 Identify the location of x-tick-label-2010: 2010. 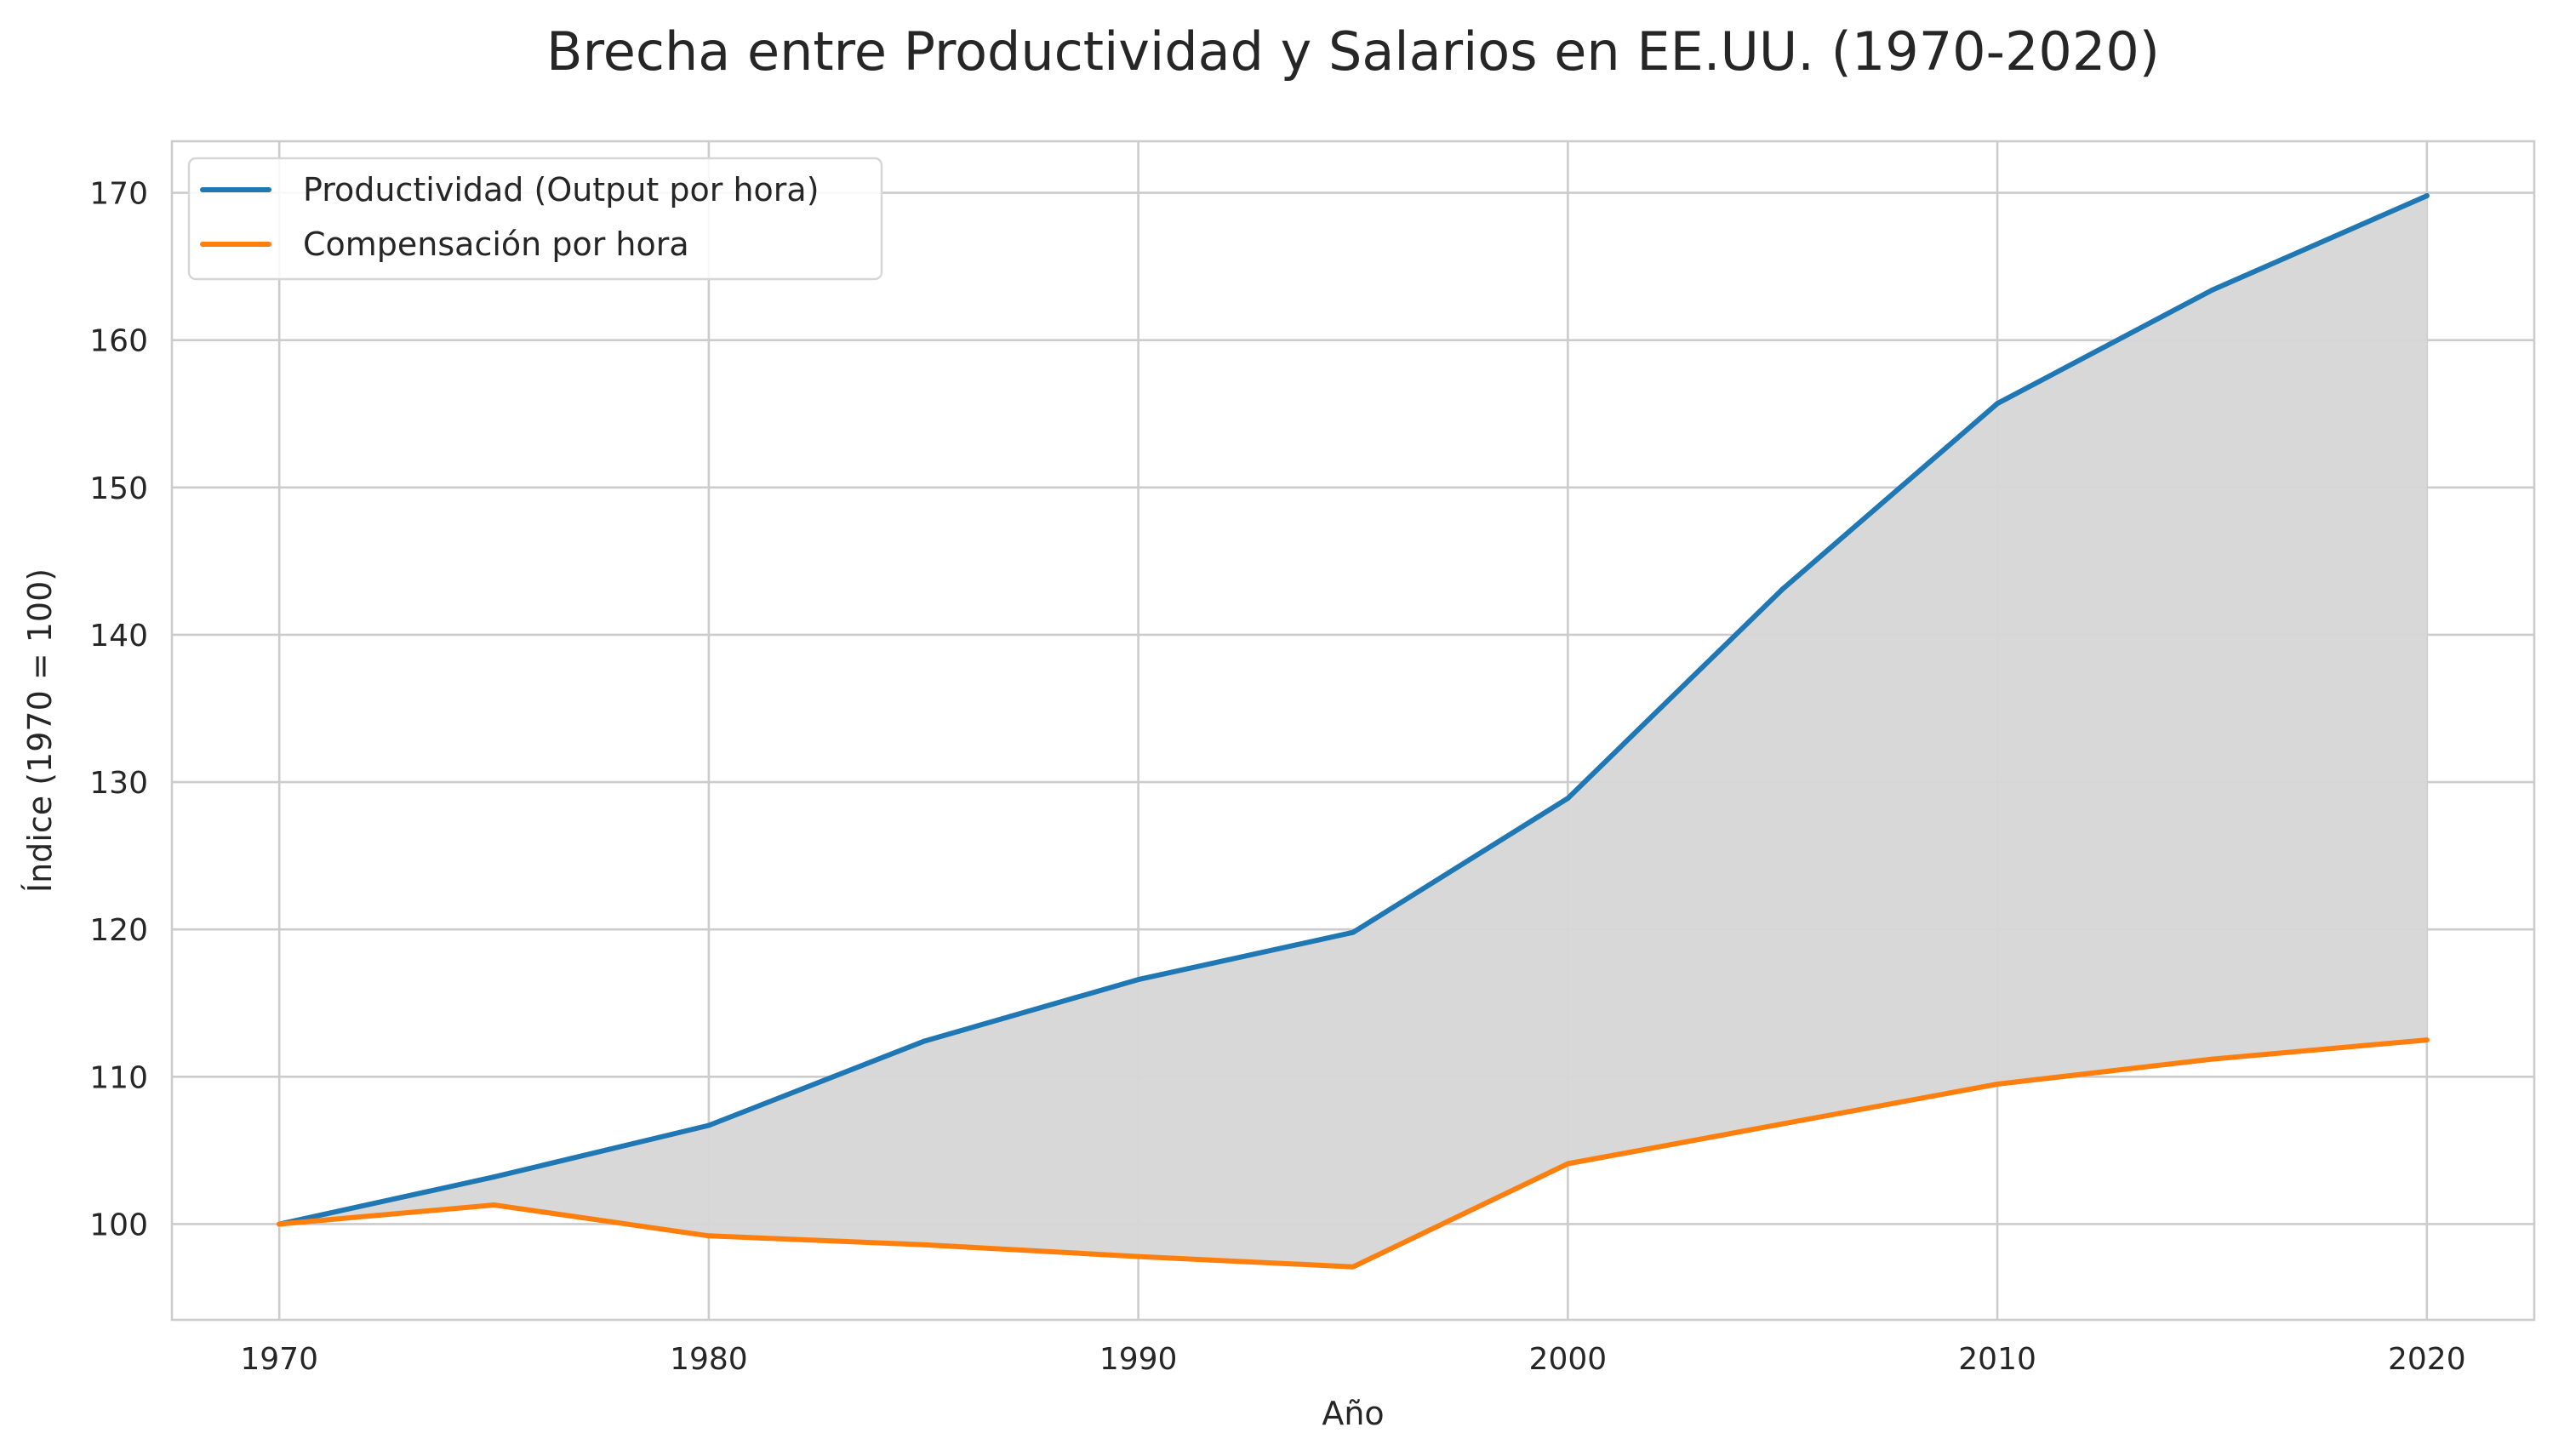
(1997, 1360).